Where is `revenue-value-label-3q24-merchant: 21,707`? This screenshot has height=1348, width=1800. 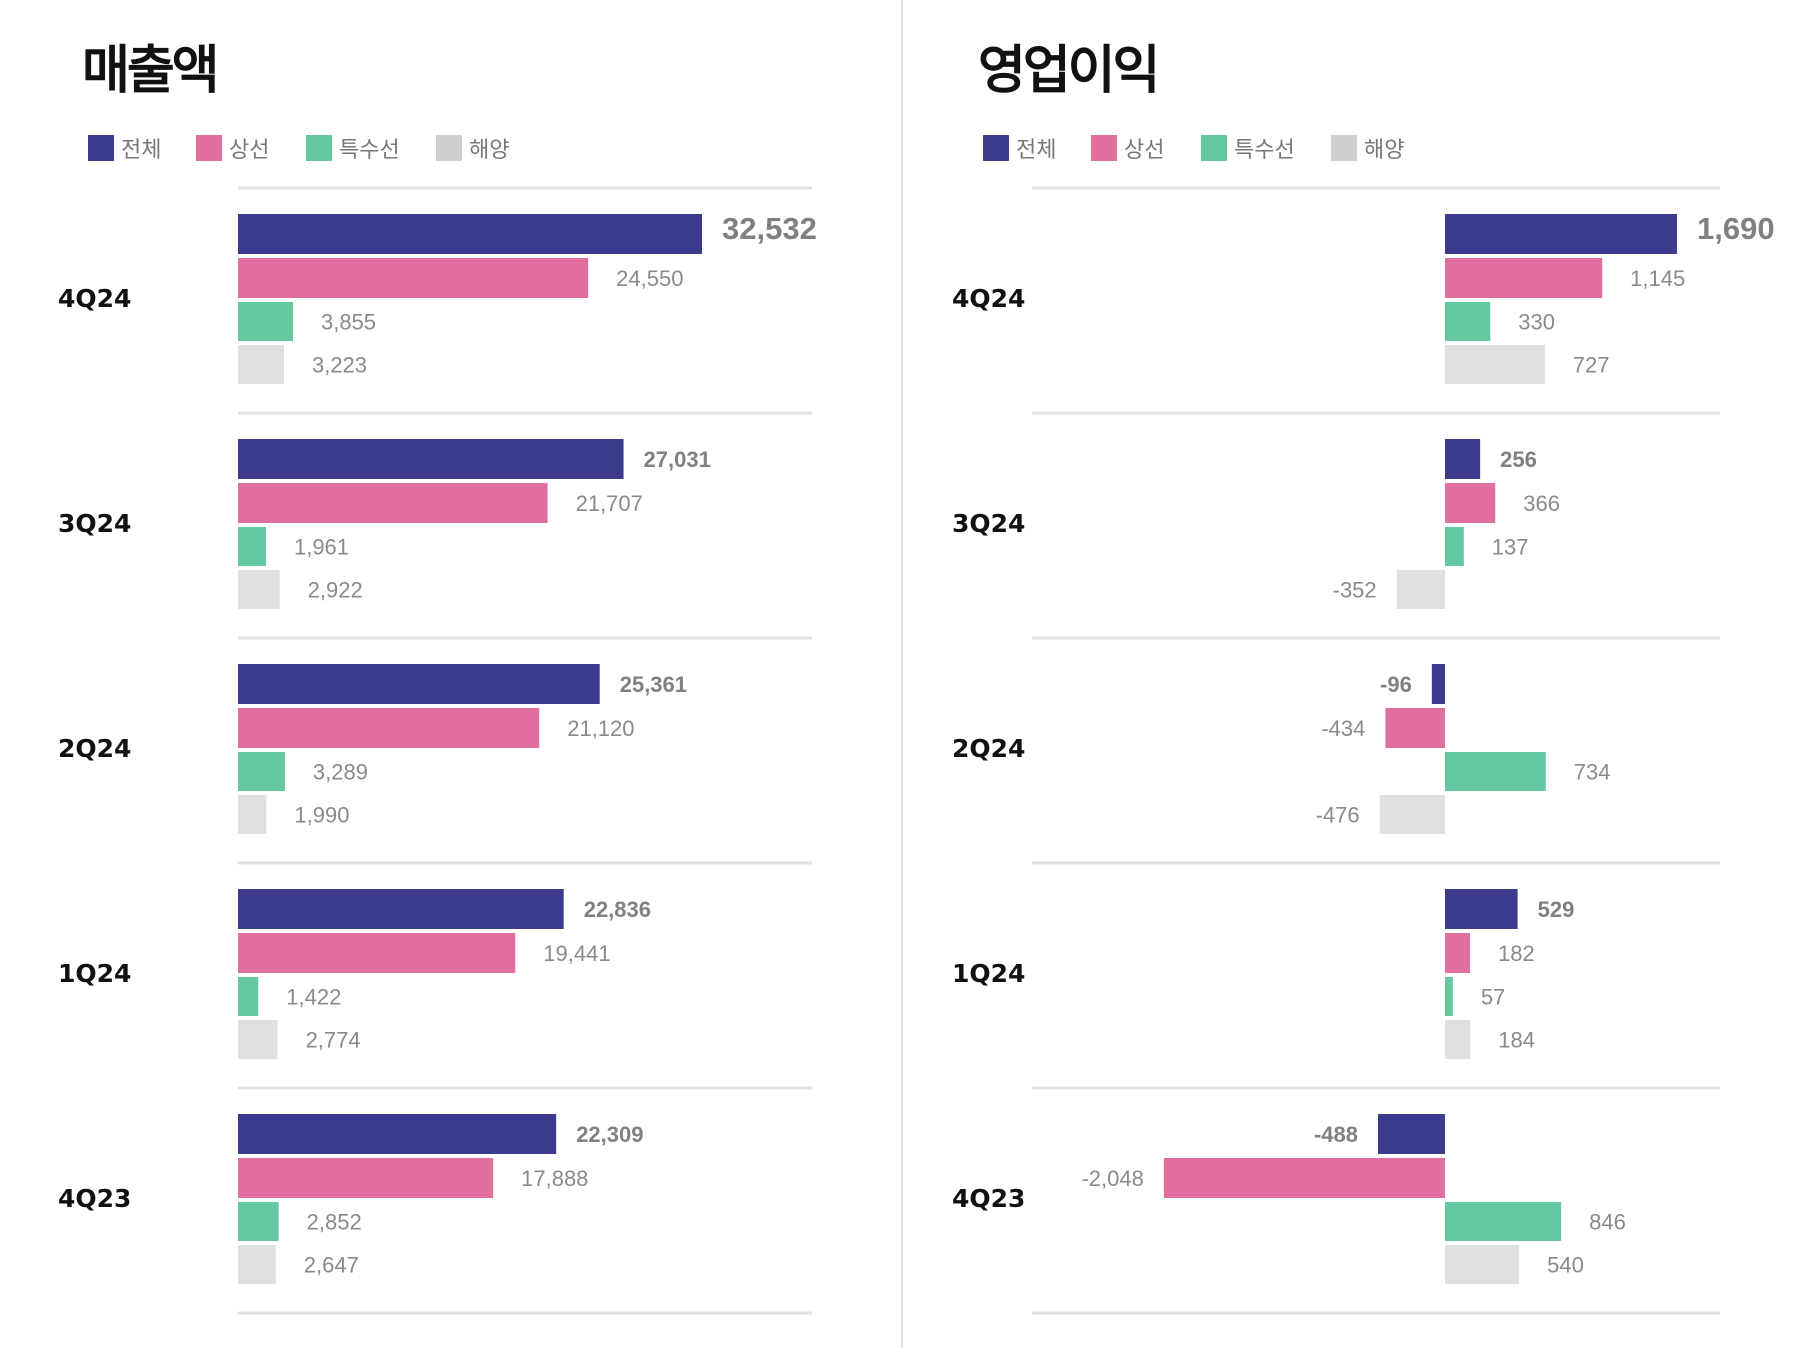
revenue-value-label-3q24-merchant: 21,707 is located at coordinates (609, 503).